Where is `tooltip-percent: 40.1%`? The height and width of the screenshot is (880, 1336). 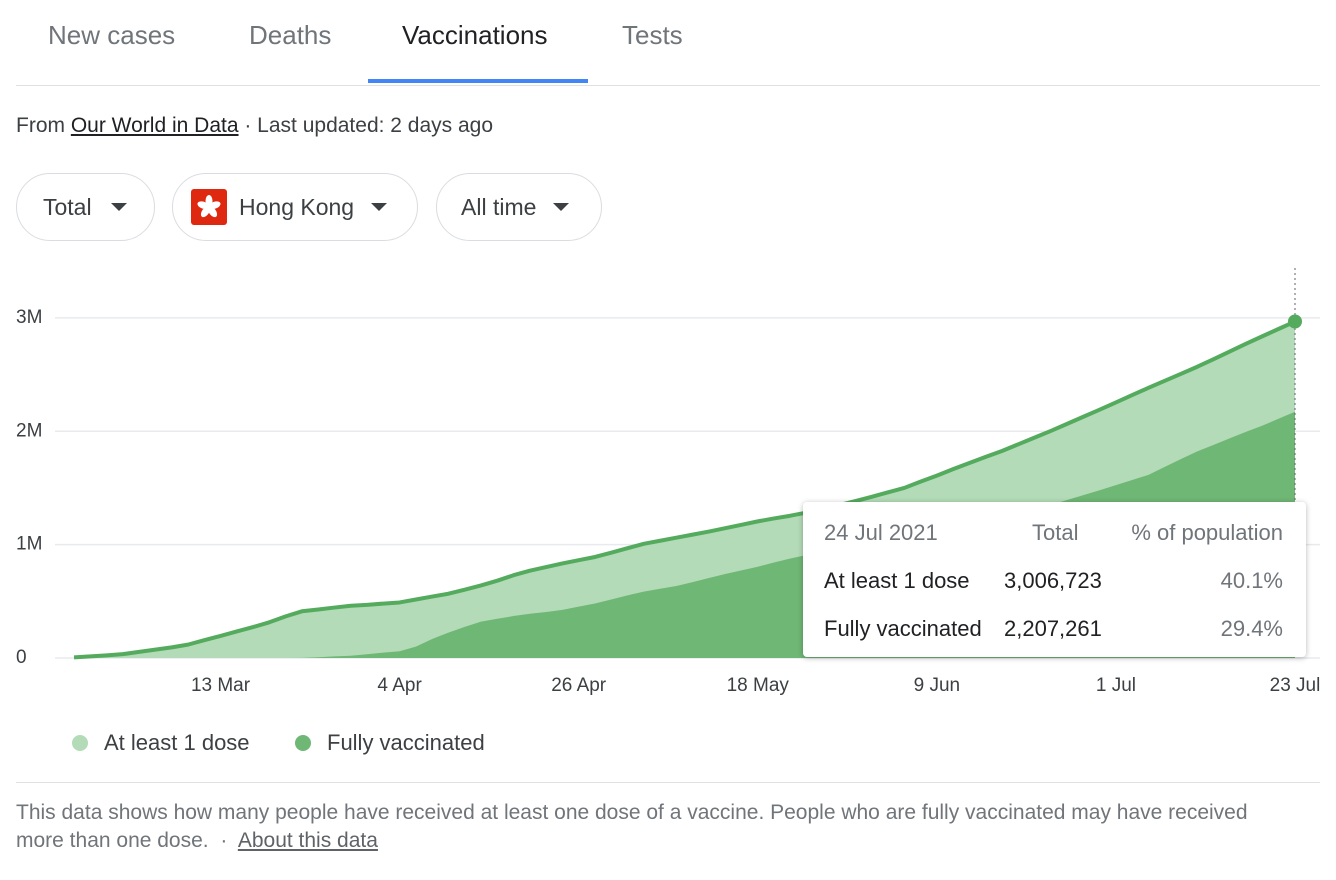 tooltip-percent: 40.1% is located at coordinates (1251, 580).